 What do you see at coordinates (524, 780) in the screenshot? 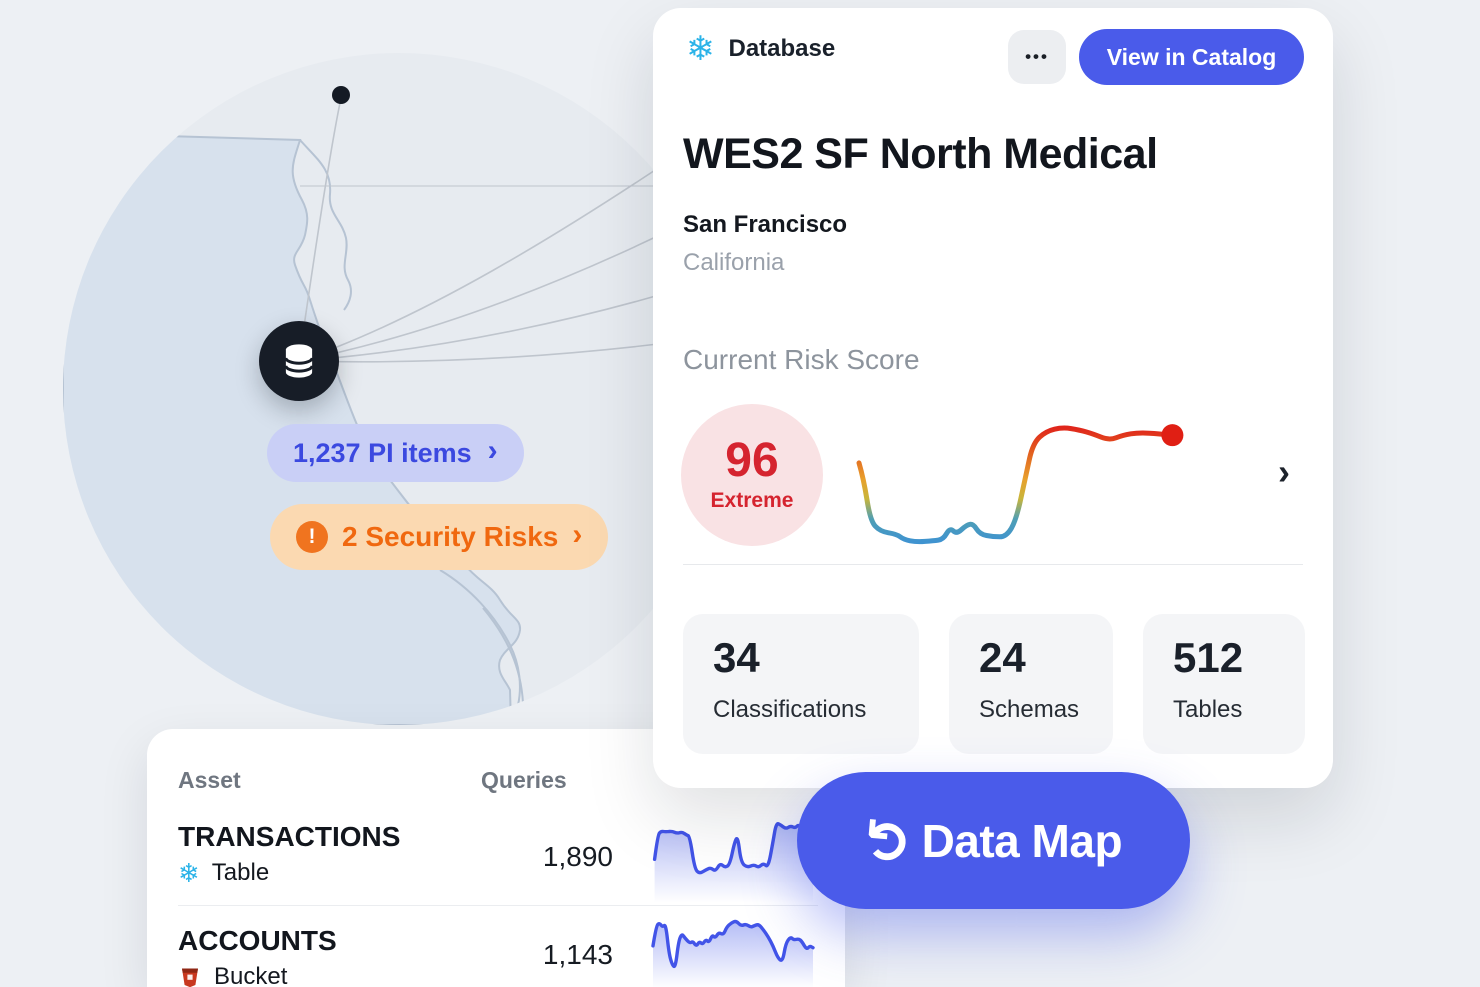
I see `column-header-queries: Queries` at bounding box center [524, 780].